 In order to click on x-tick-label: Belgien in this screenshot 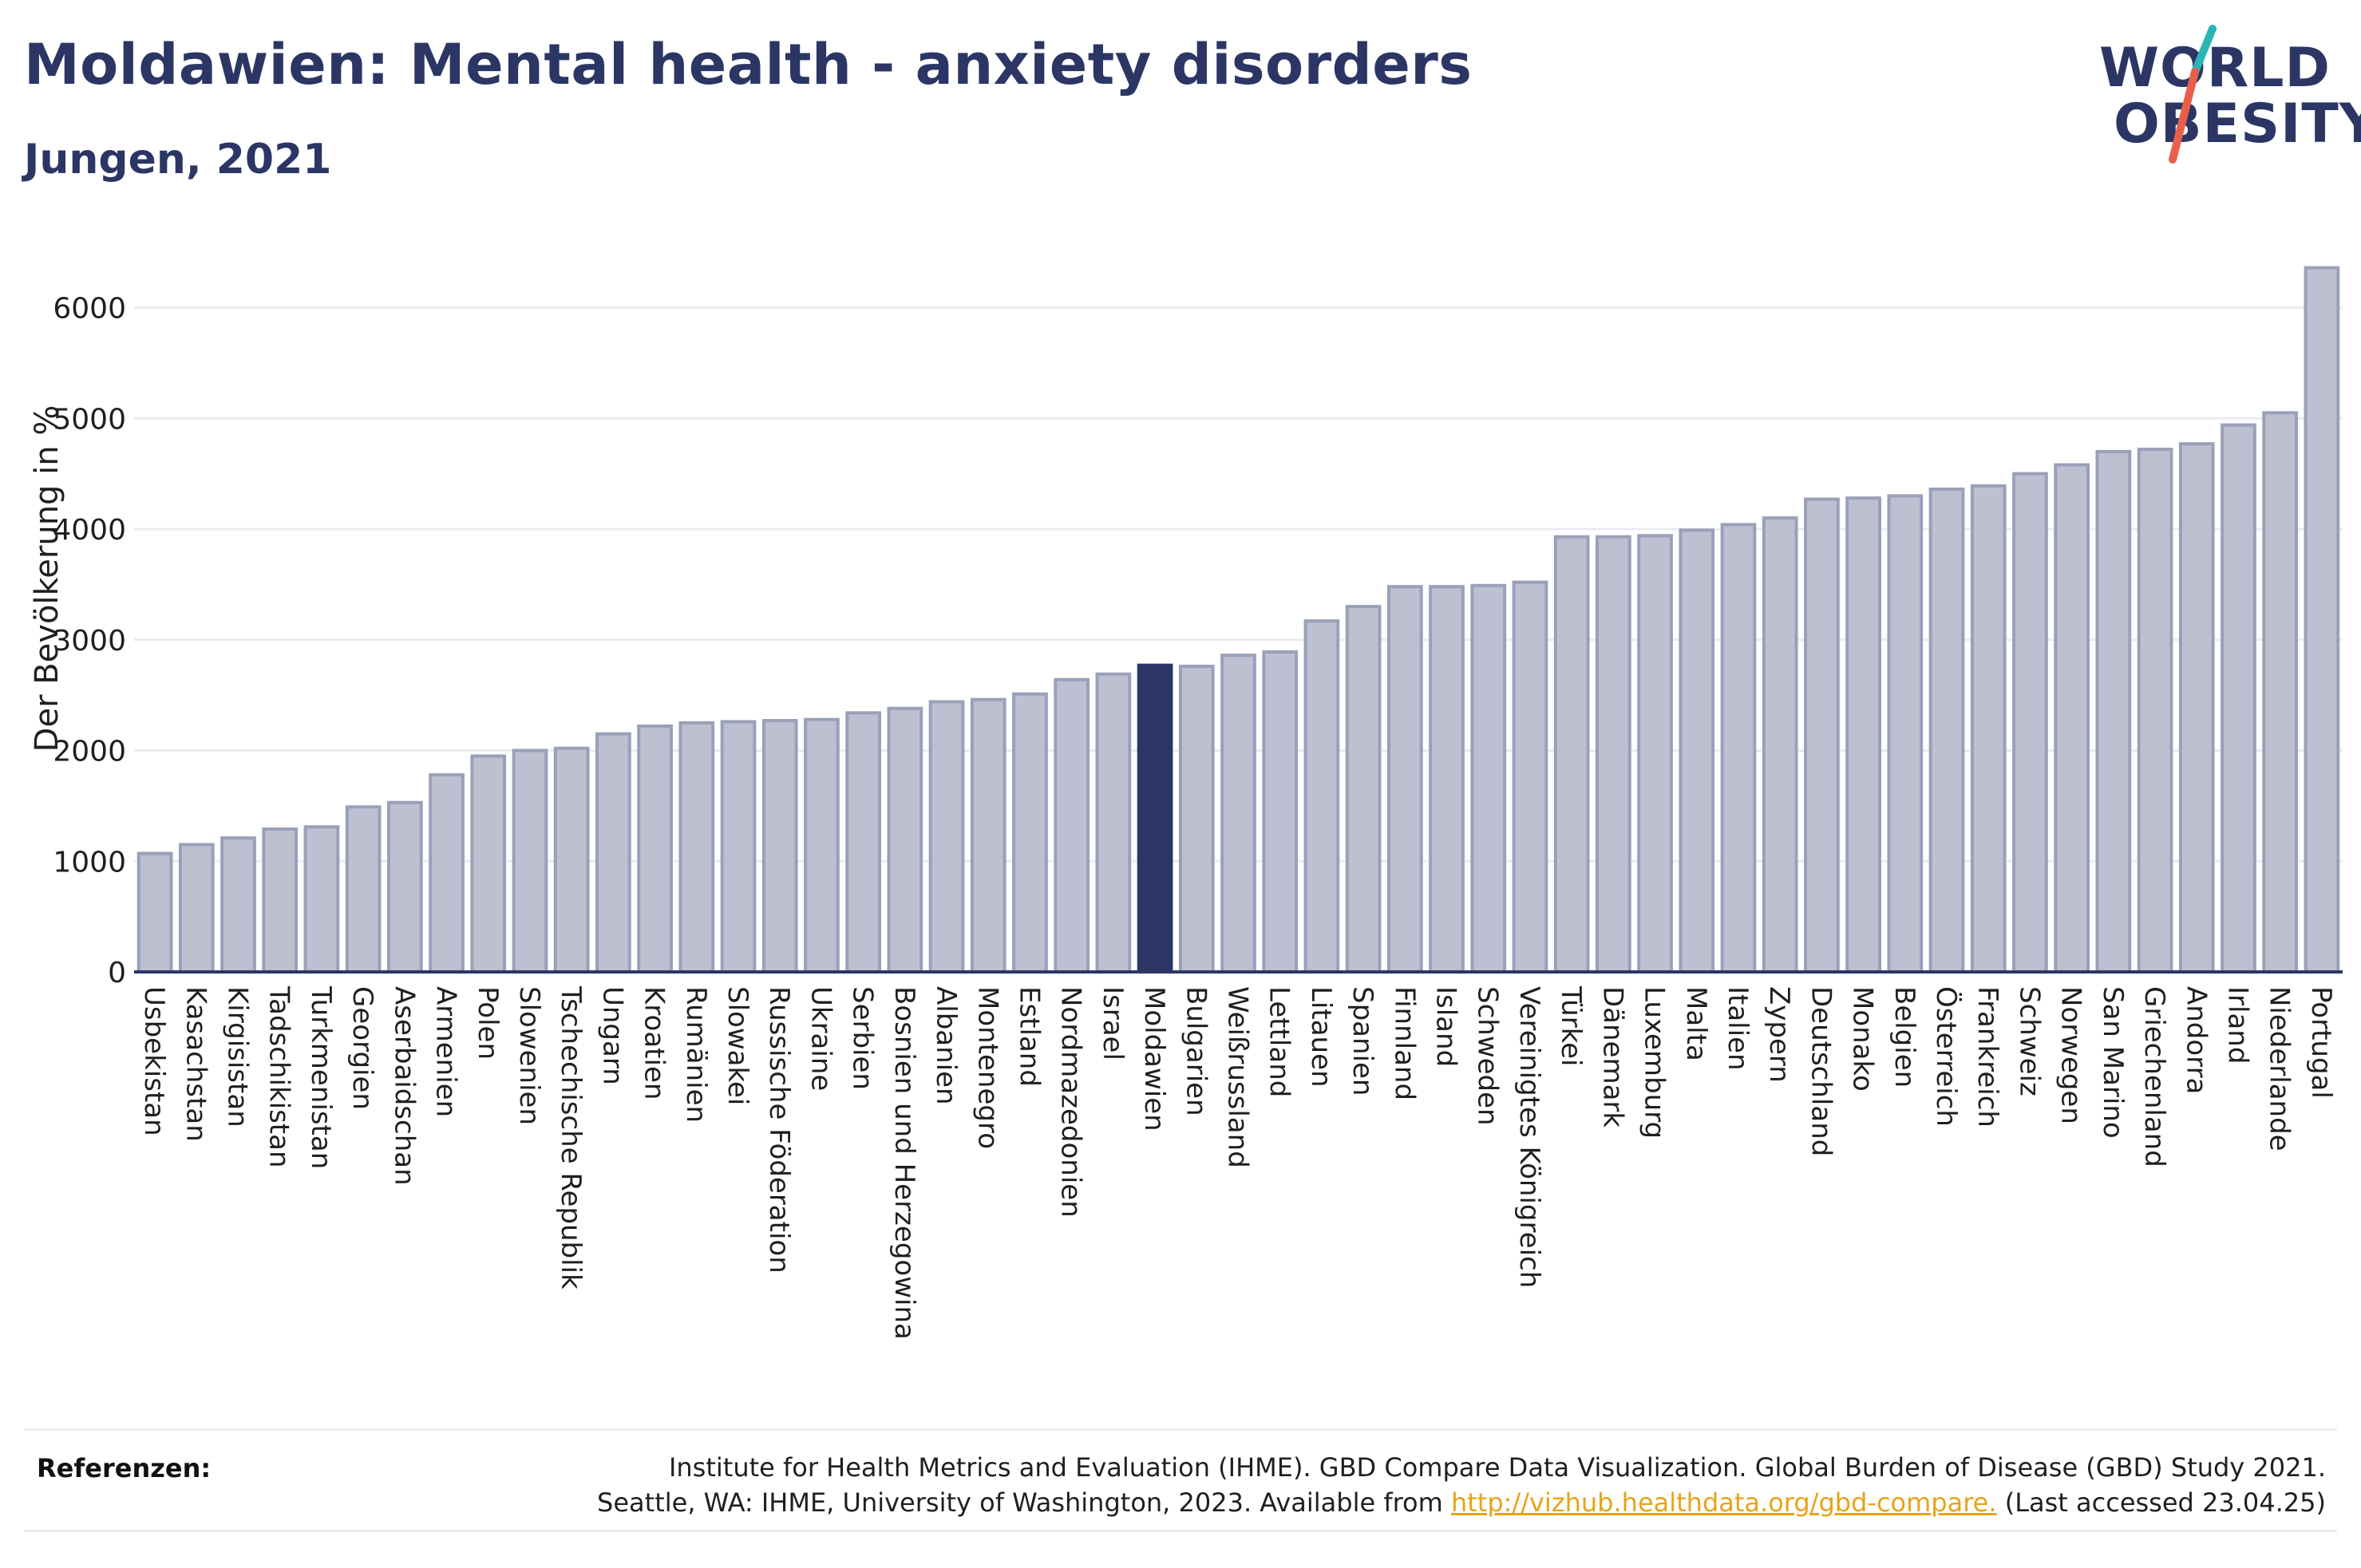, I will do `click(1904, 1037)`.